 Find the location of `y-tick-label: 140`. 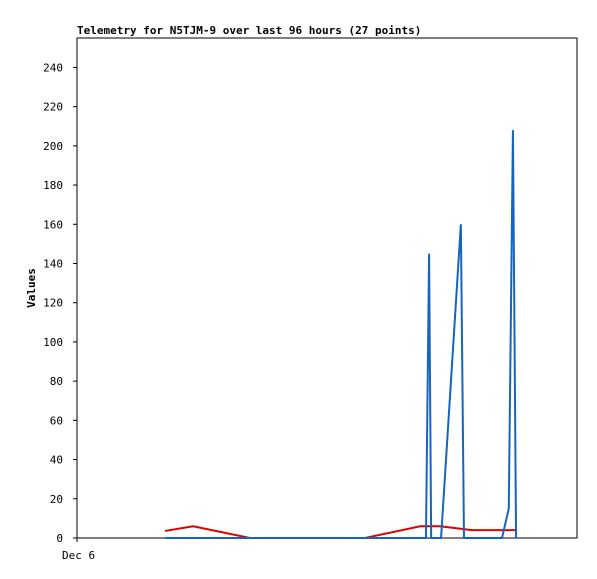

y-tick-label: 140 is located at coordinates (53, 263).